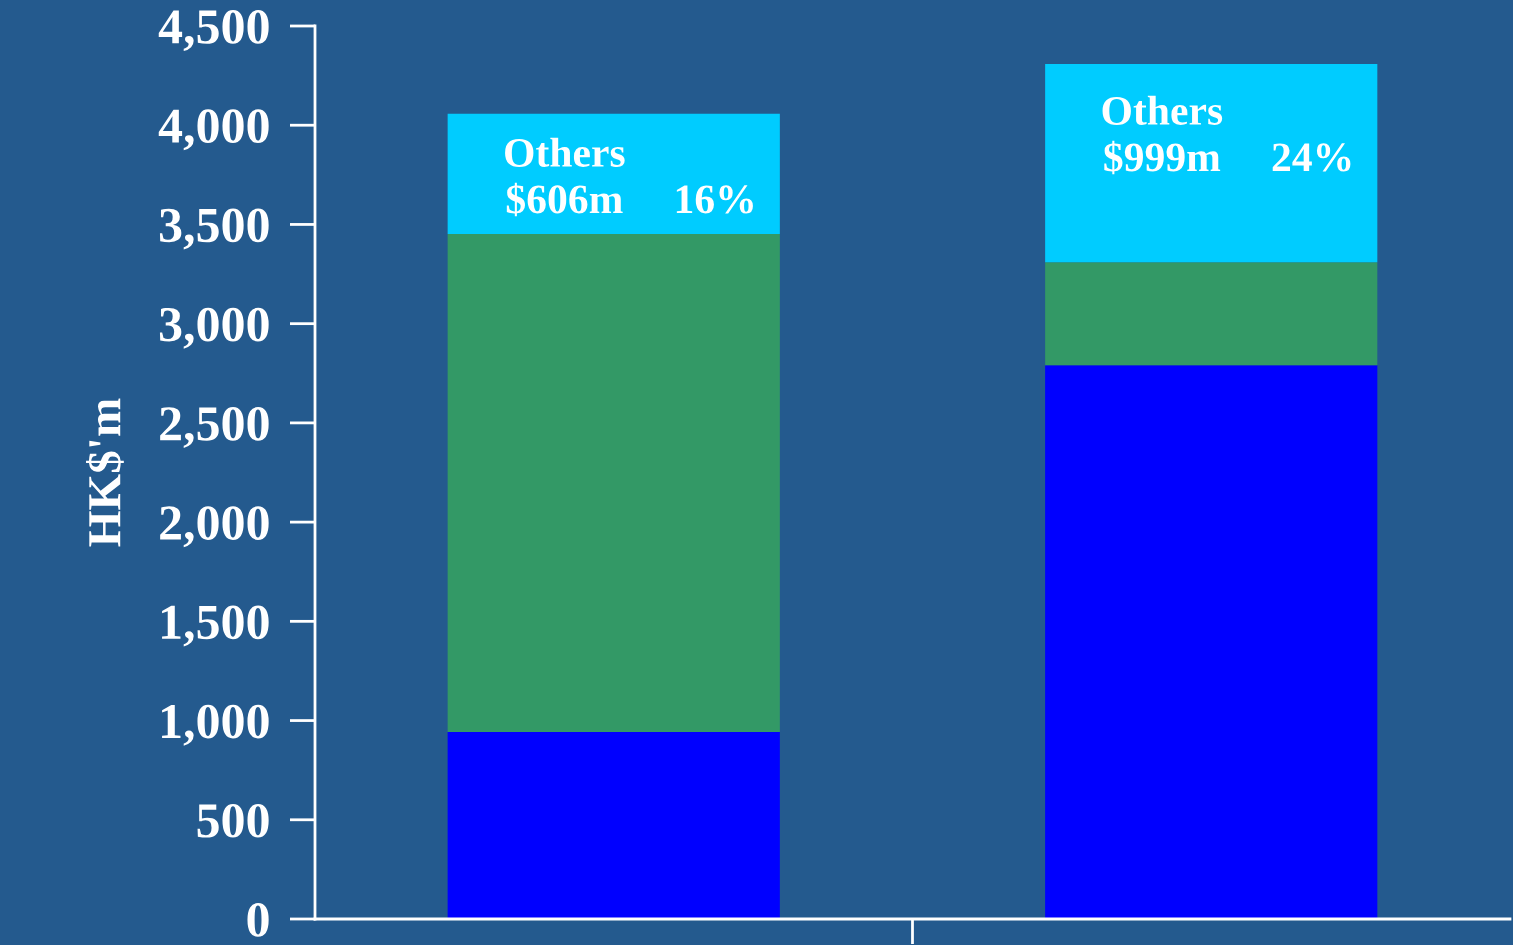 This screenshot has width=1513, height=945. Describe the element at coordinates (1311, 157) in the screenshot. I see `annotation: 24%` at that location.